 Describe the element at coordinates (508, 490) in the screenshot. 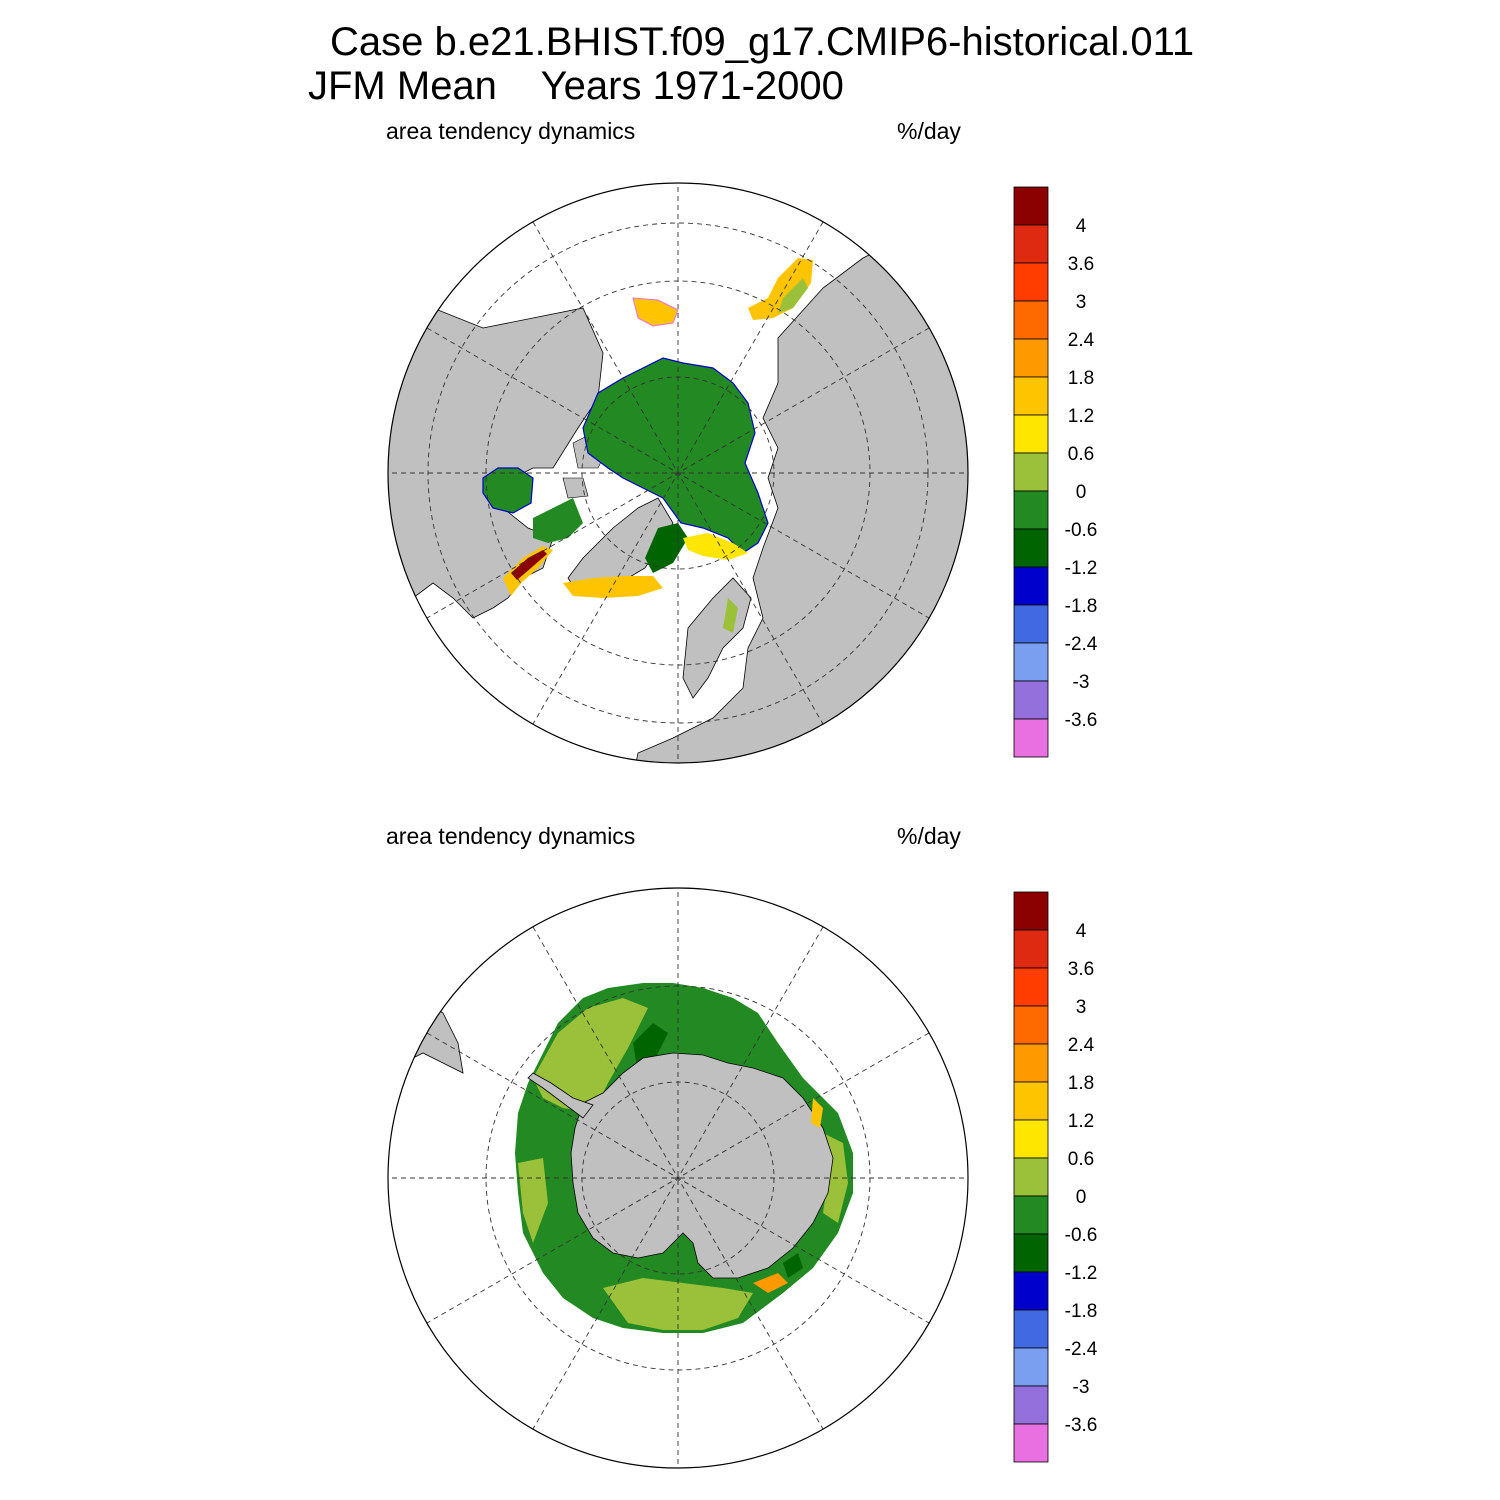

I see `hudson-bay-ice` at that location.